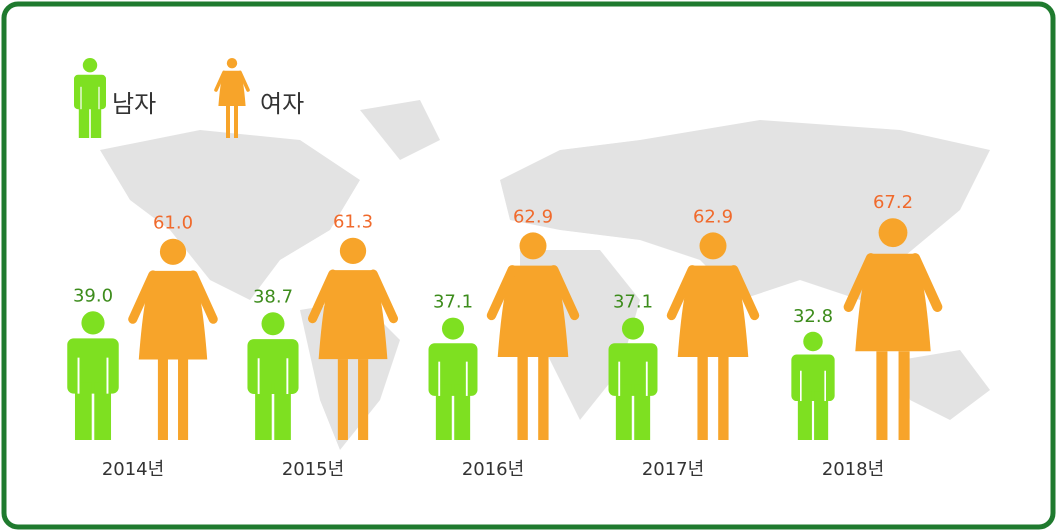  What do you see at coordinates (853, 469) in the screenshot?
I see `category-label: 2018년` at bounding box center [853, 469].